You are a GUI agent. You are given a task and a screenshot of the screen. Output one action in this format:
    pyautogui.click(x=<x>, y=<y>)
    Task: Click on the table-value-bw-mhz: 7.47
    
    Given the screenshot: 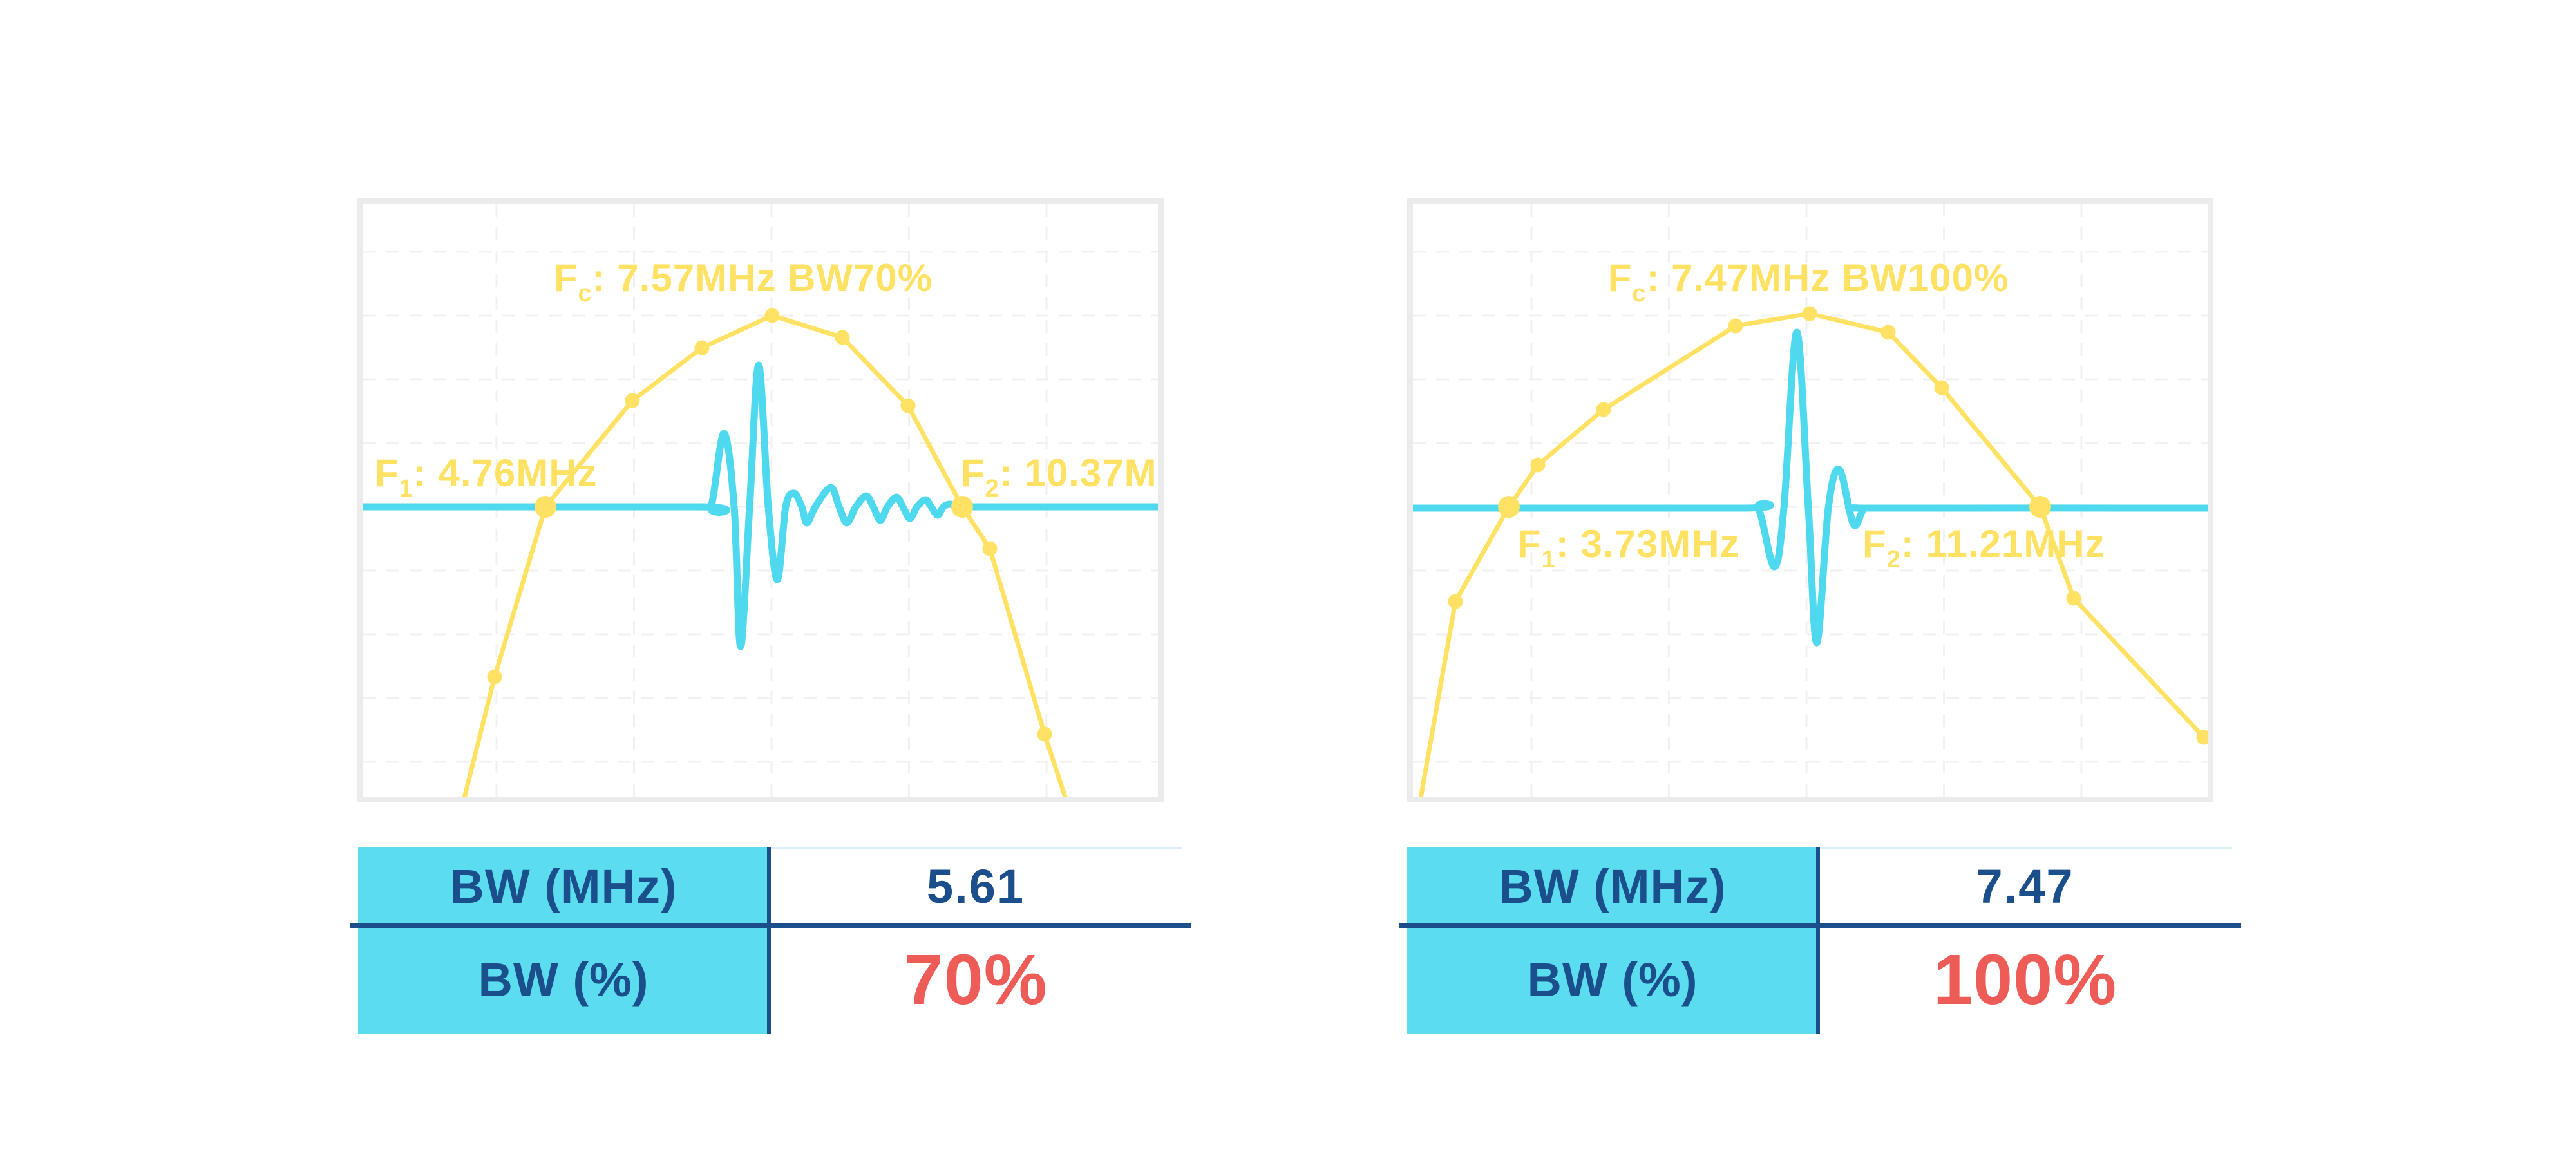 What is the action you would take?
    pyautogui.click(x=2025, y=886)
    